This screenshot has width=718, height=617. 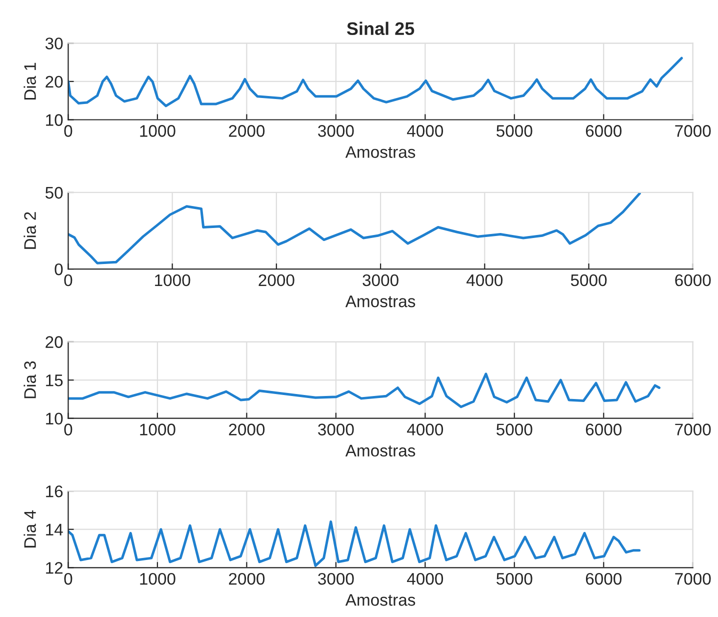 I want to click on y-tick-label: 50, so click(x=54, y=192).